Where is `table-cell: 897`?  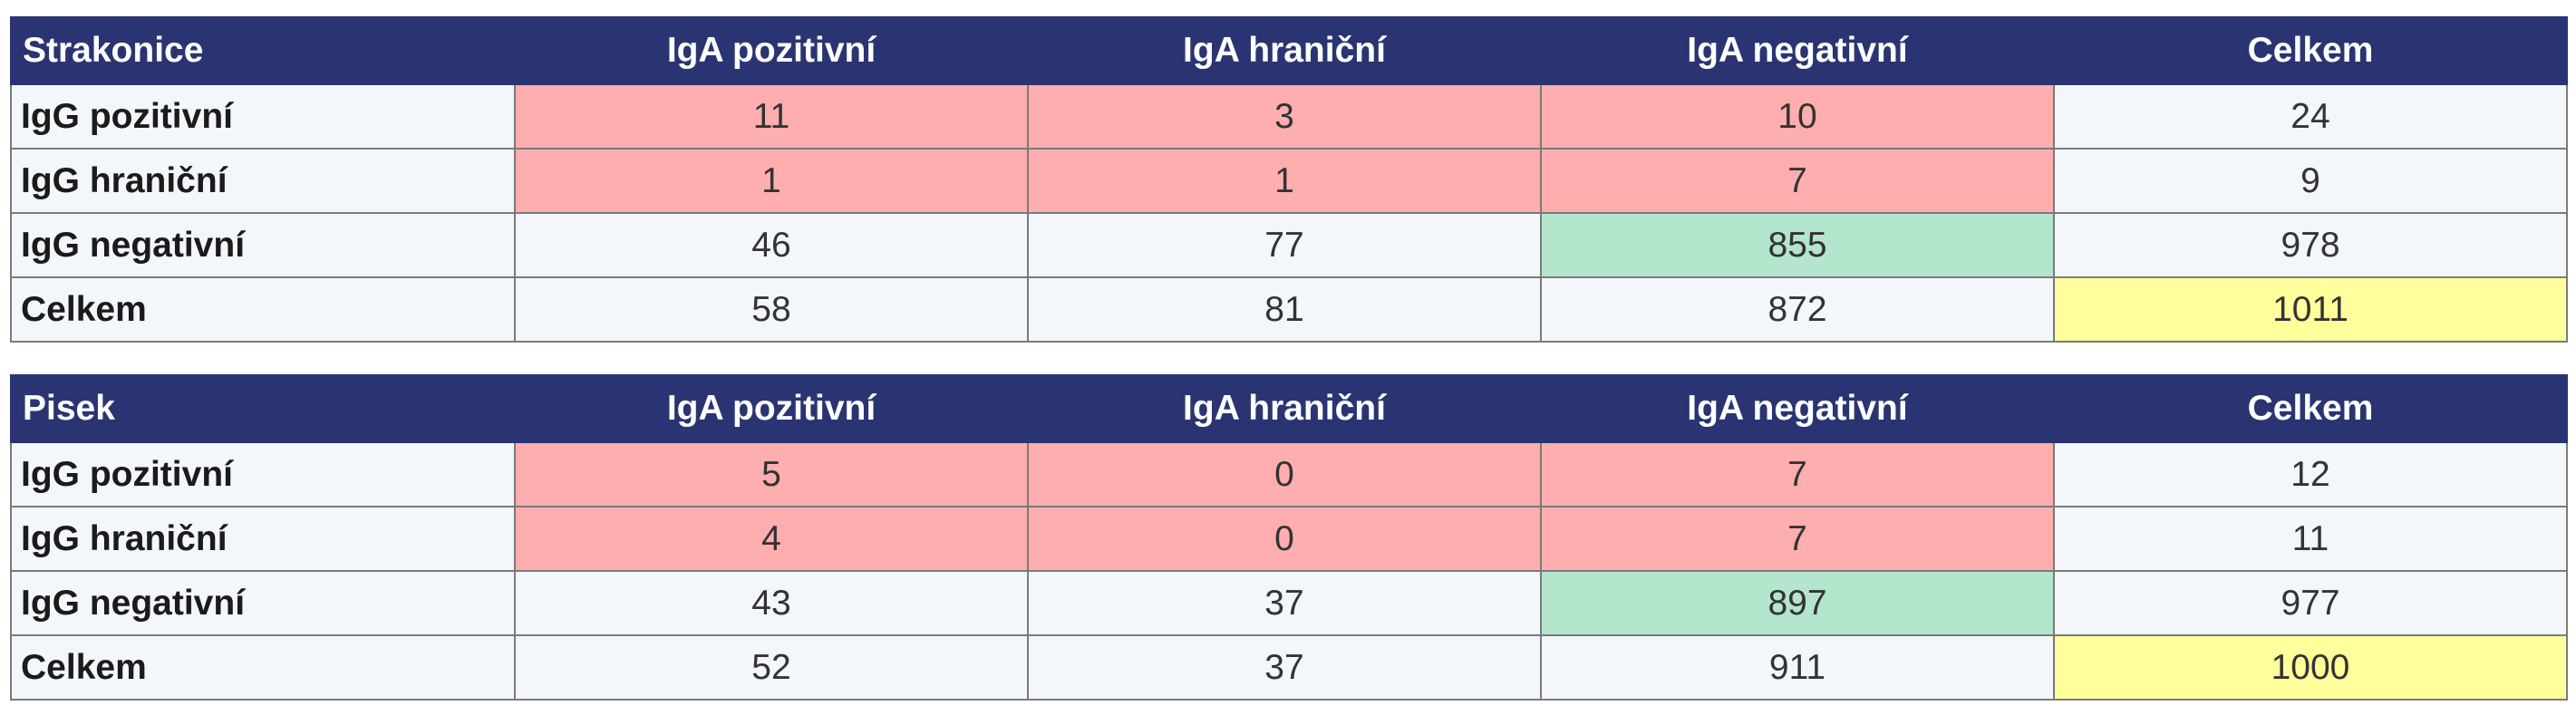
table-cell: 897 is located at coordinates (1797, 603).